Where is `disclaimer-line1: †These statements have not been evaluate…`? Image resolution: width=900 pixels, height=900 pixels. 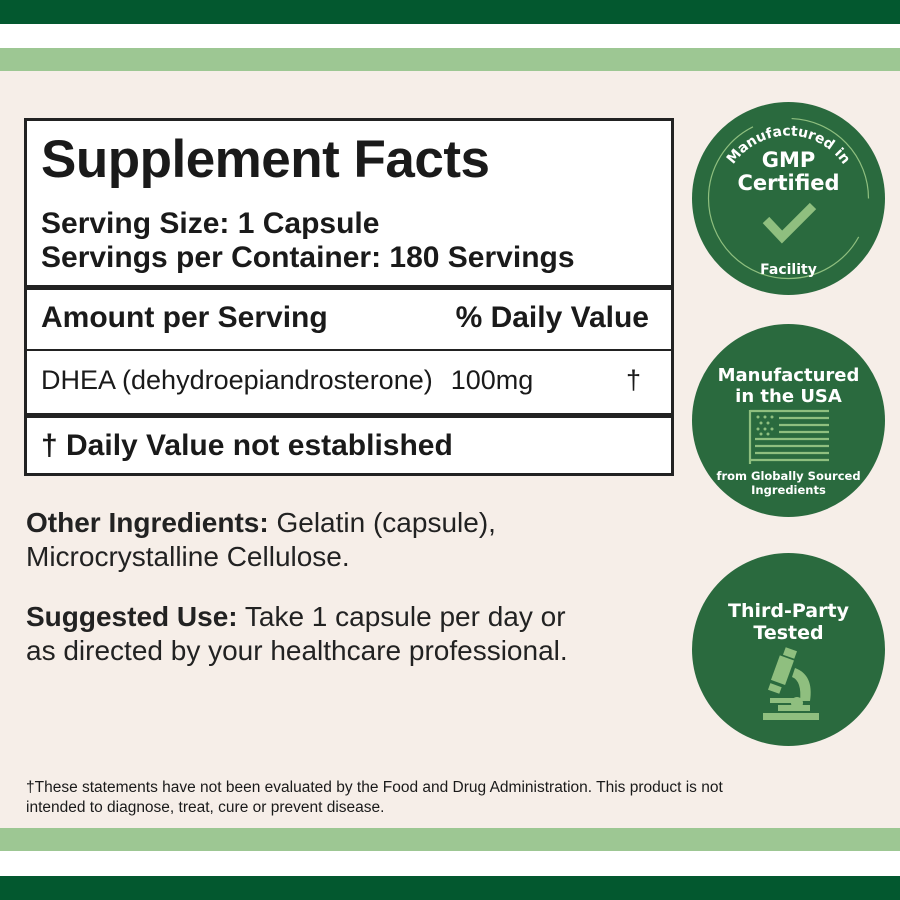
disclaimer-line1: †These statements have not been evaluate… is located at coordinates (374, 787).